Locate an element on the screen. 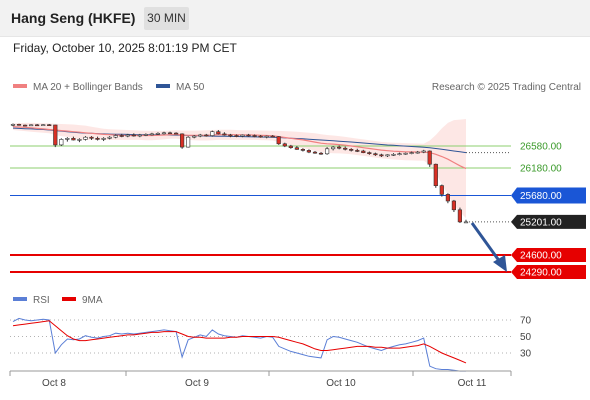 The height and width of the screenshot is (400, 590). forecast-arrow is located at coordinates (488, 247).